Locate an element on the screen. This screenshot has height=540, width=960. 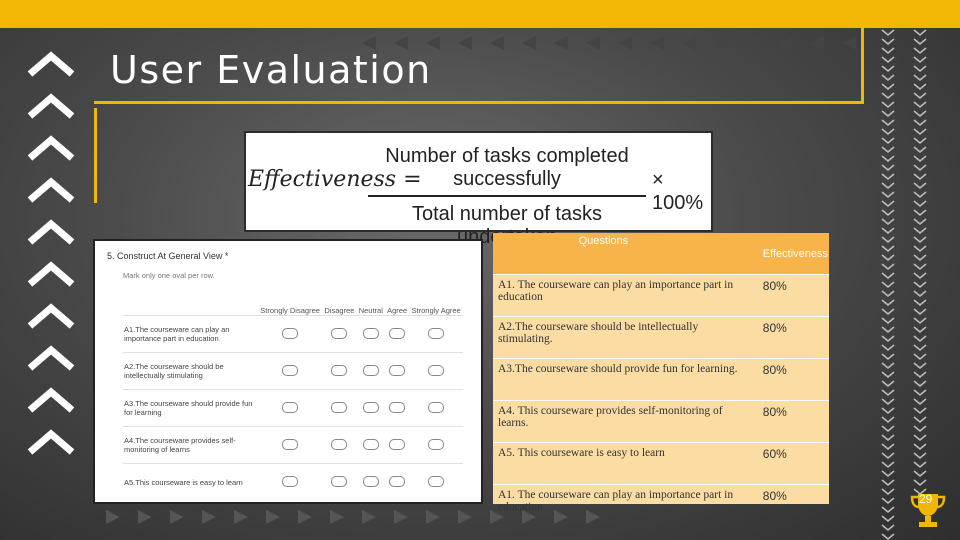
form-question: 5. Construct At General View * is located at coordinates (168, 256).